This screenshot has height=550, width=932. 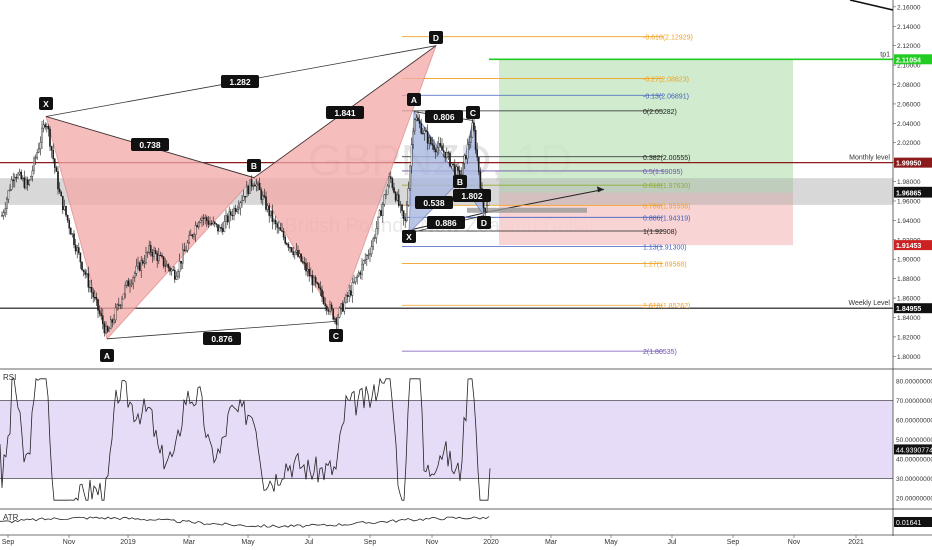 What do you see at coordinates (909, 201) in the screenshot?
I see `price-tick-label-8: 1.96000` at bounding box center [909, 201].